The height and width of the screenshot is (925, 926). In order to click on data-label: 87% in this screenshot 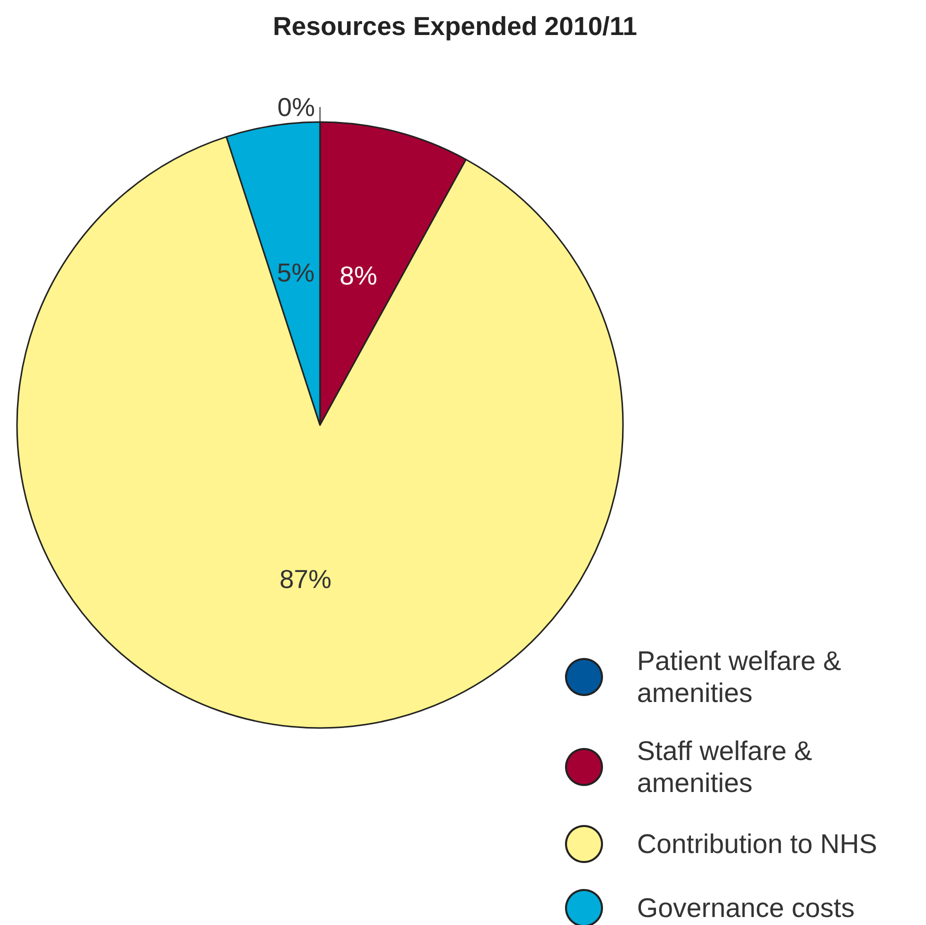, I will do `click(305, 579)`.